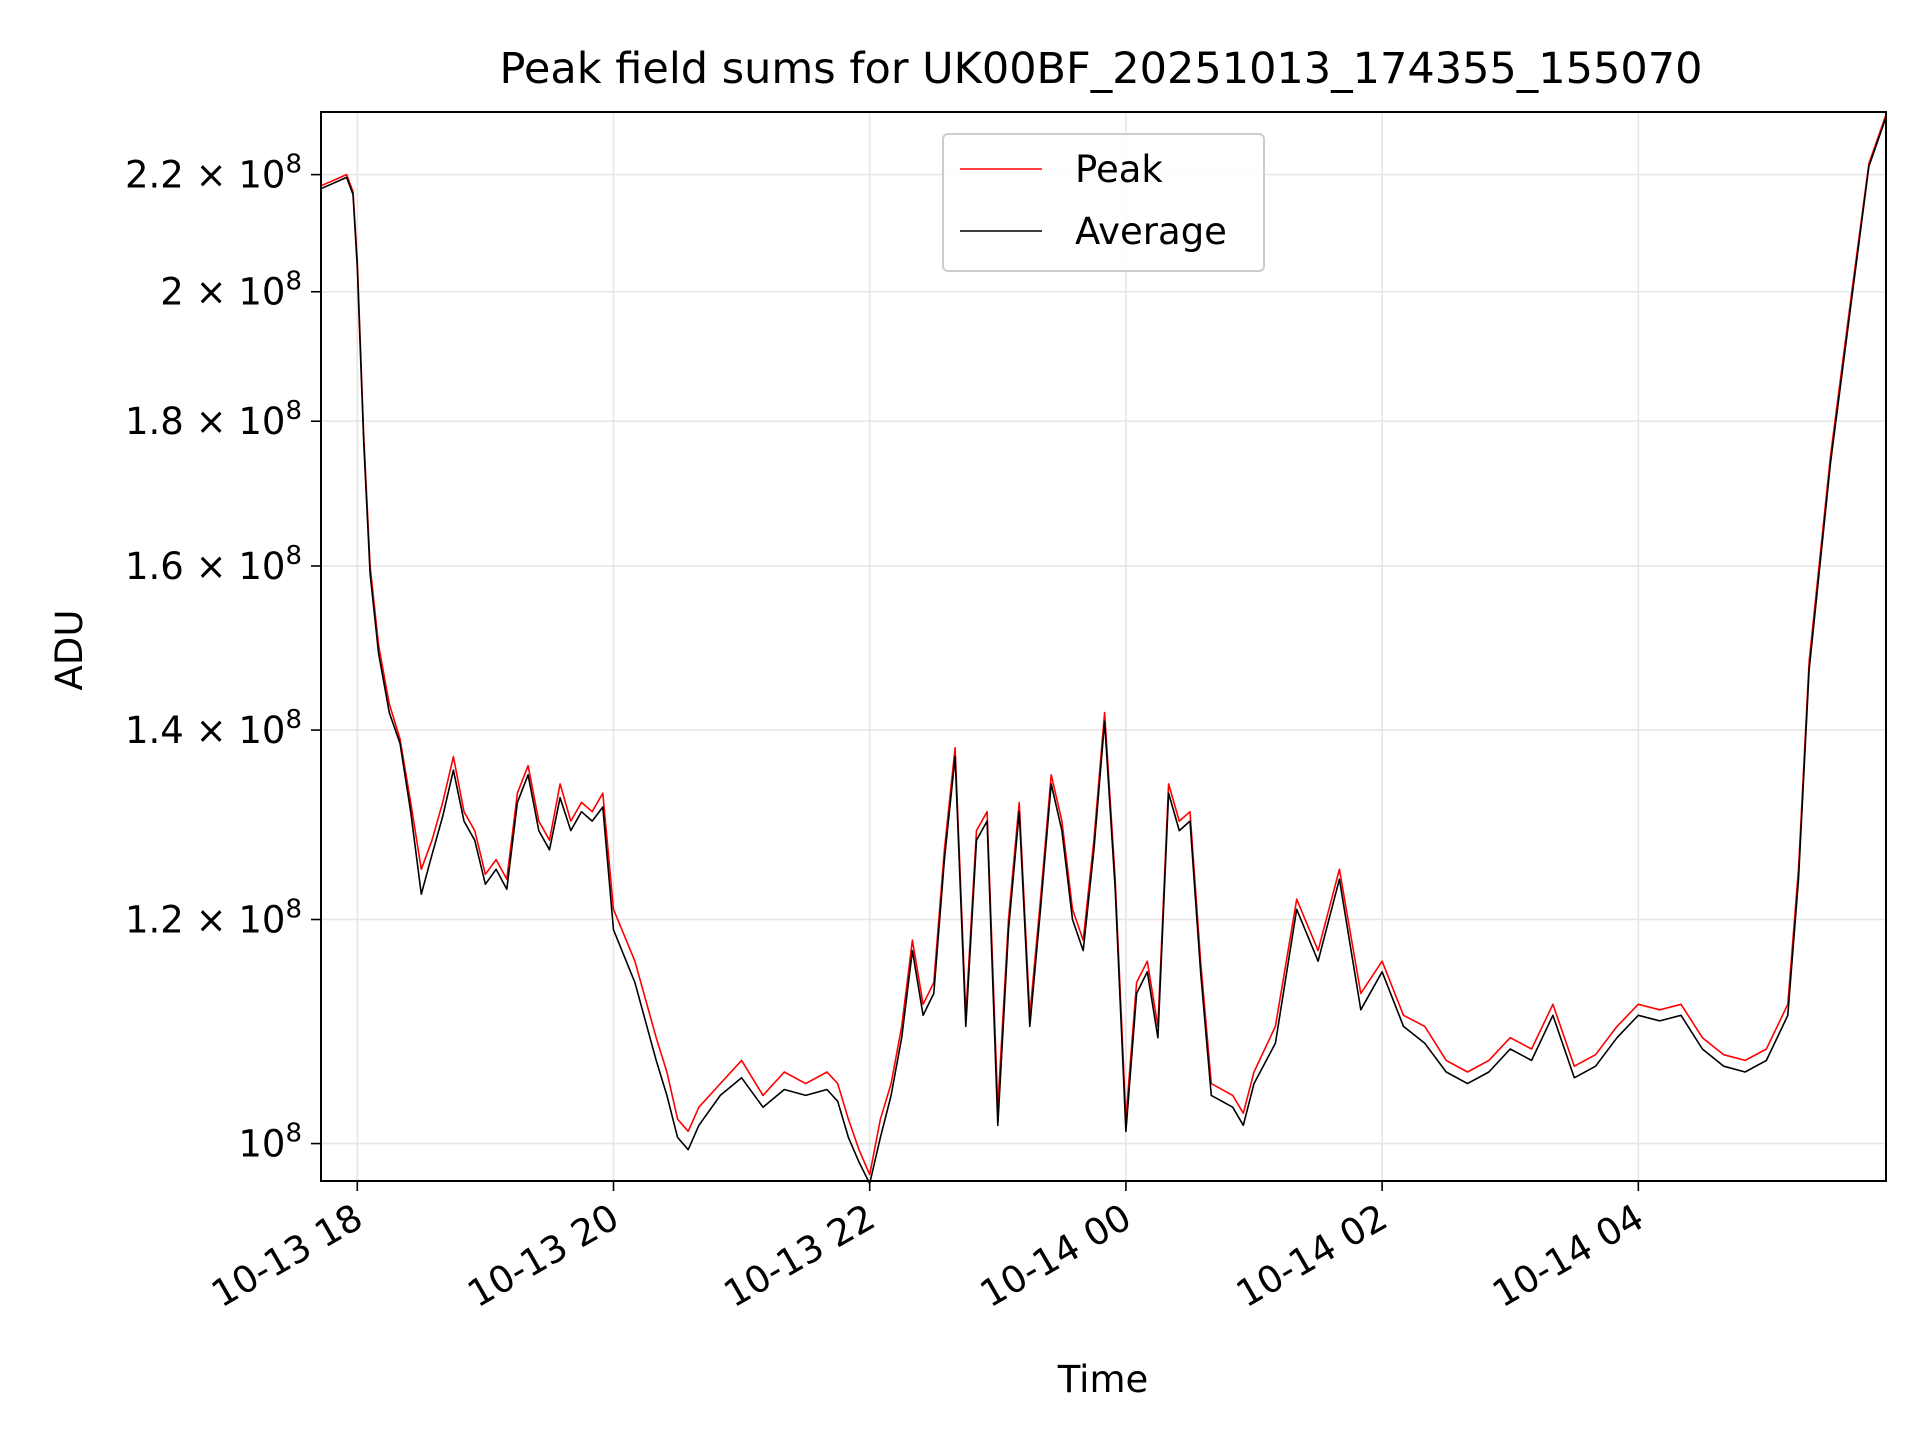 This screenshot has height=1440, width=1920. I want to click on y-tick-label: 1.2 × 108, so click(213, 918).